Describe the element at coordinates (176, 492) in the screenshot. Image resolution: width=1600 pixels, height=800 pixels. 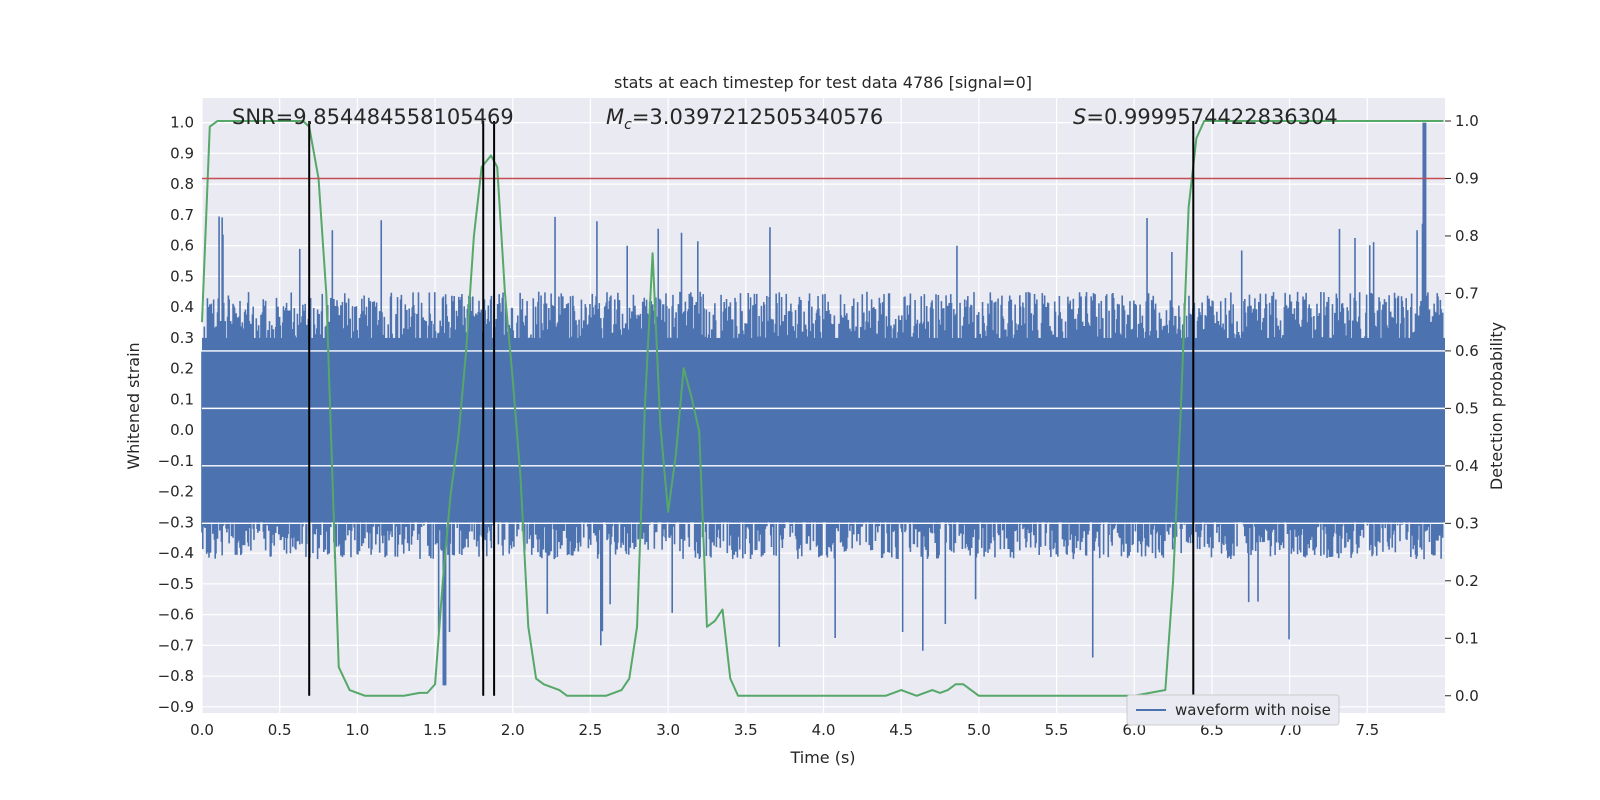
I see `y-tick-label: −0.2` at that location.